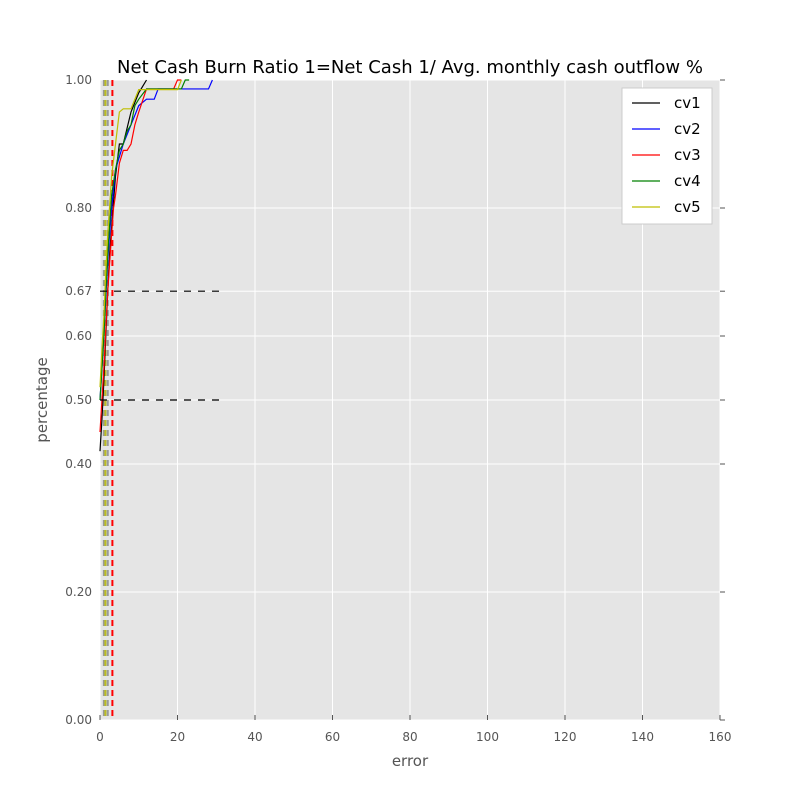  Describe the element at coordinates (687, 129) in the screenshot. I see `legend-label: cv2` at that location.